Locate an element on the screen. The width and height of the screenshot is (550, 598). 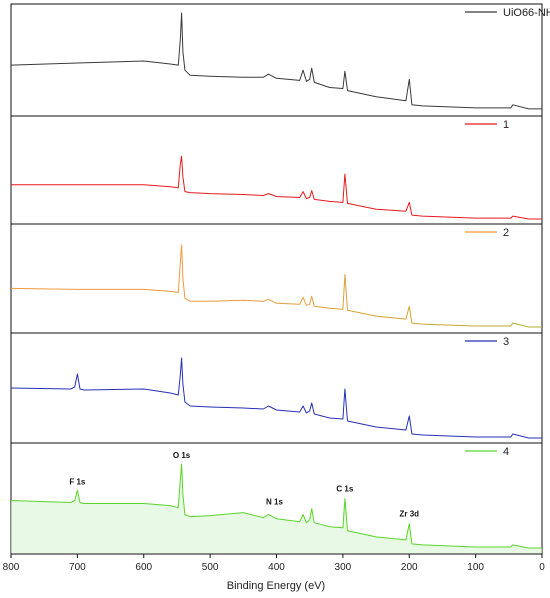
peak-annotation-5: Zr 3d is located at coordinates (409, 514).